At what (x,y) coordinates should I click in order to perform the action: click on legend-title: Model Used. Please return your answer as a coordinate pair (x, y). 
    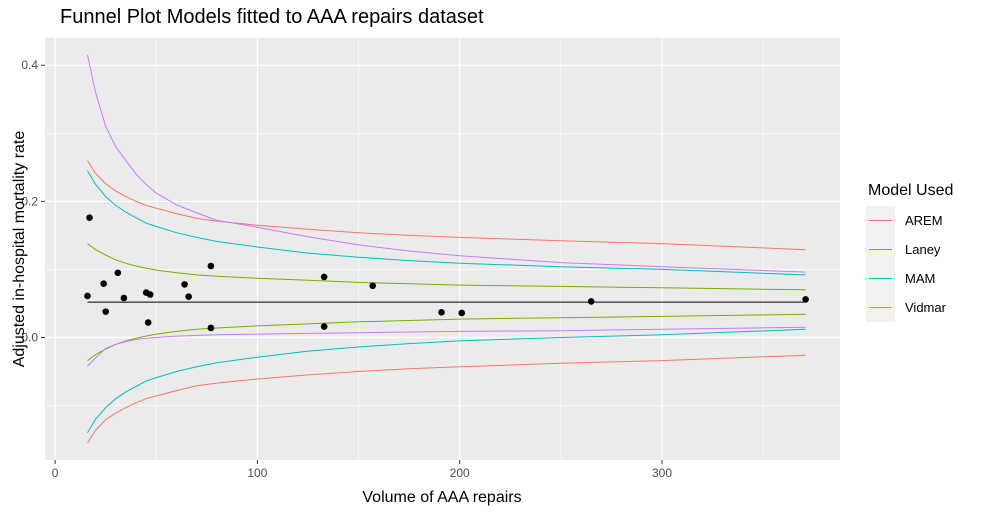
    Looking at the image, I should click on (910, 190).